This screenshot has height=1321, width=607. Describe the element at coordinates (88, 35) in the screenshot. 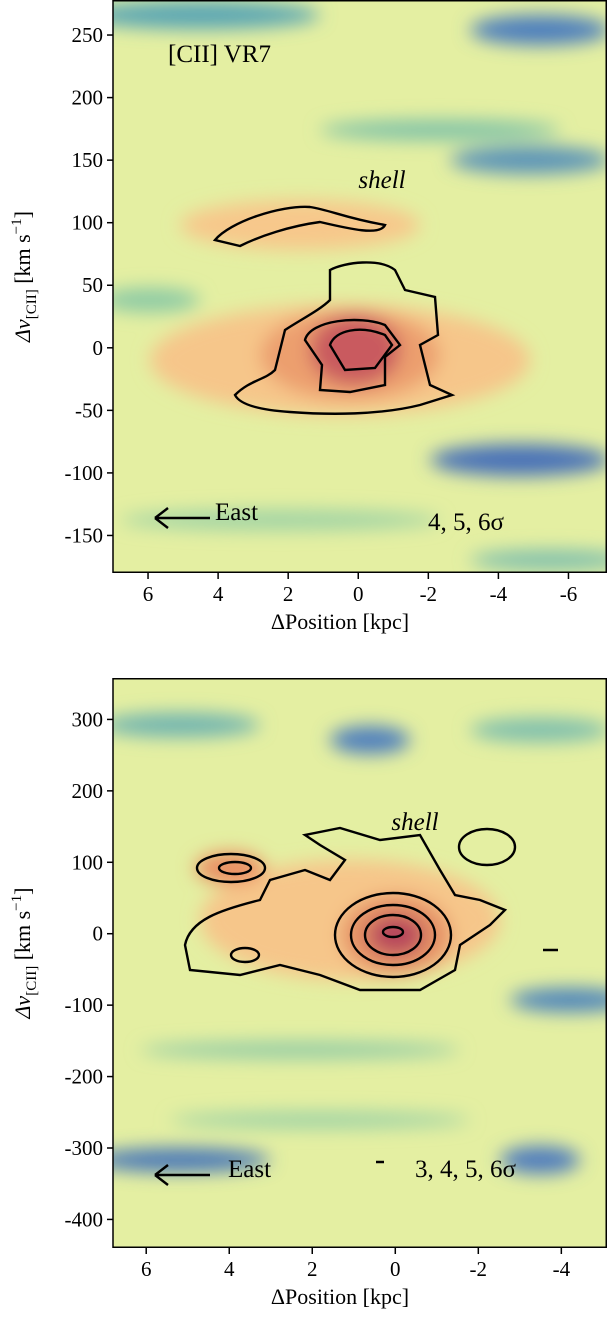

I see `y-tick-label: 250` at that location.